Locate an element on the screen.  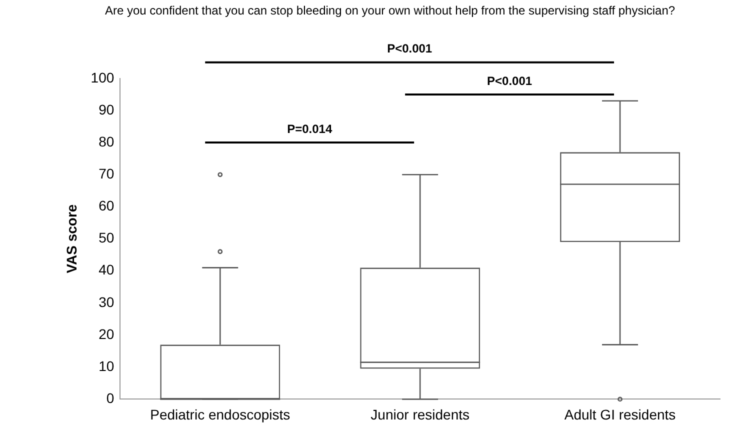
x-tick-label: Junior residents is located at coordinates (420, 414).